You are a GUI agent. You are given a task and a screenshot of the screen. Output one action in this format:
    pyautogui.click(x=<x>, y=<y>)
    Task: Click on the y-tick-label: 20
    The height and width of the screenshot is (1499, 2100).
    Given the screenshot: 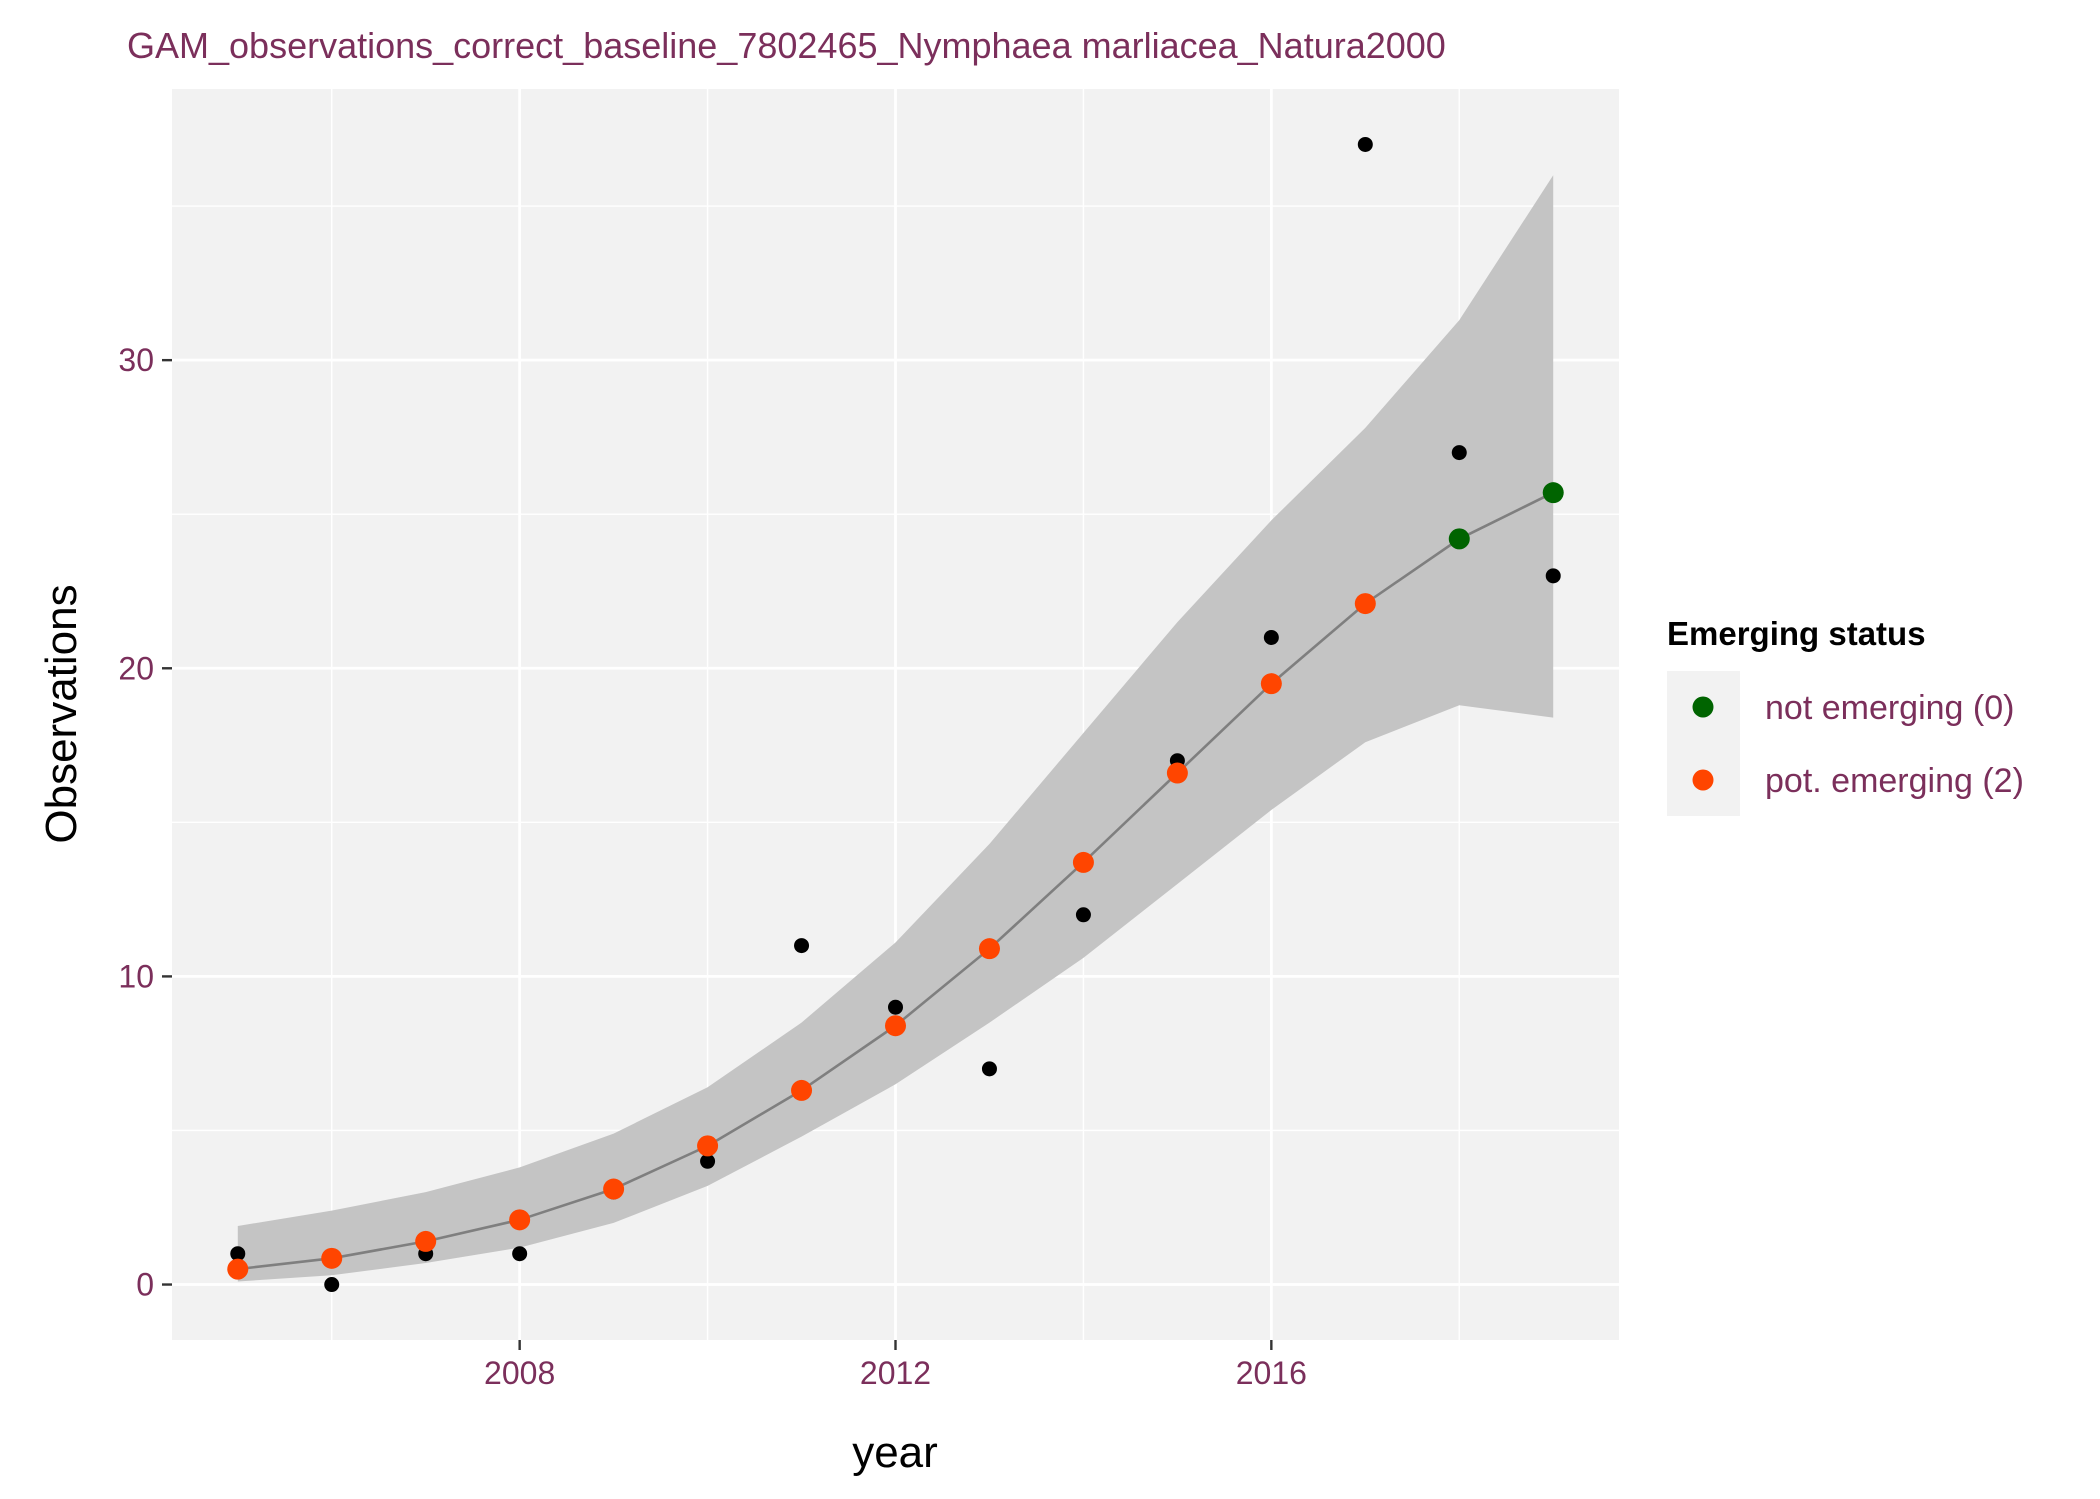 What is the action you would take?
    pyautogui.click(x=136, y=668)
    